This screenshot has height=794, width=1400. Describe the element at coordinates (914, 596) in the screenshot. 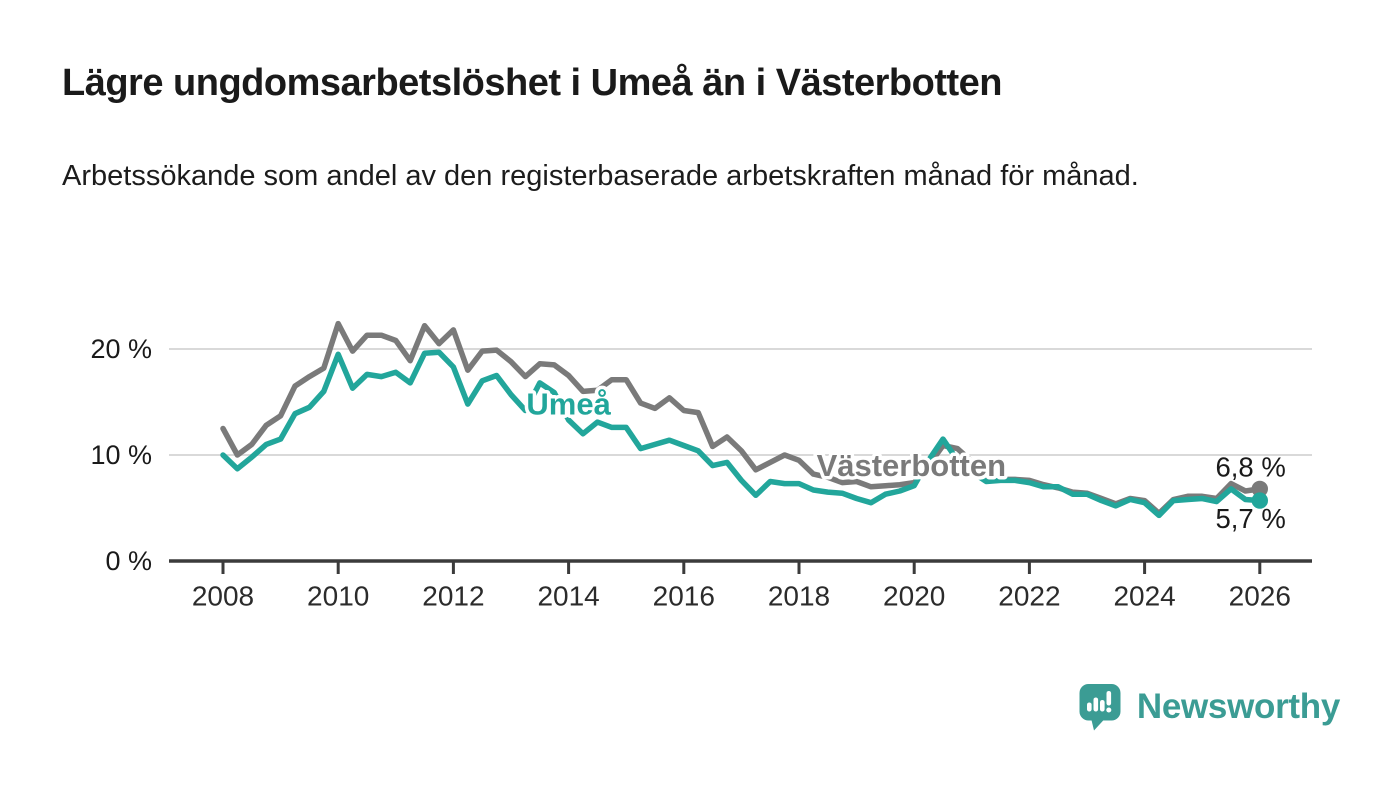

I see `x-tick-label-2020: 2020` at that location.